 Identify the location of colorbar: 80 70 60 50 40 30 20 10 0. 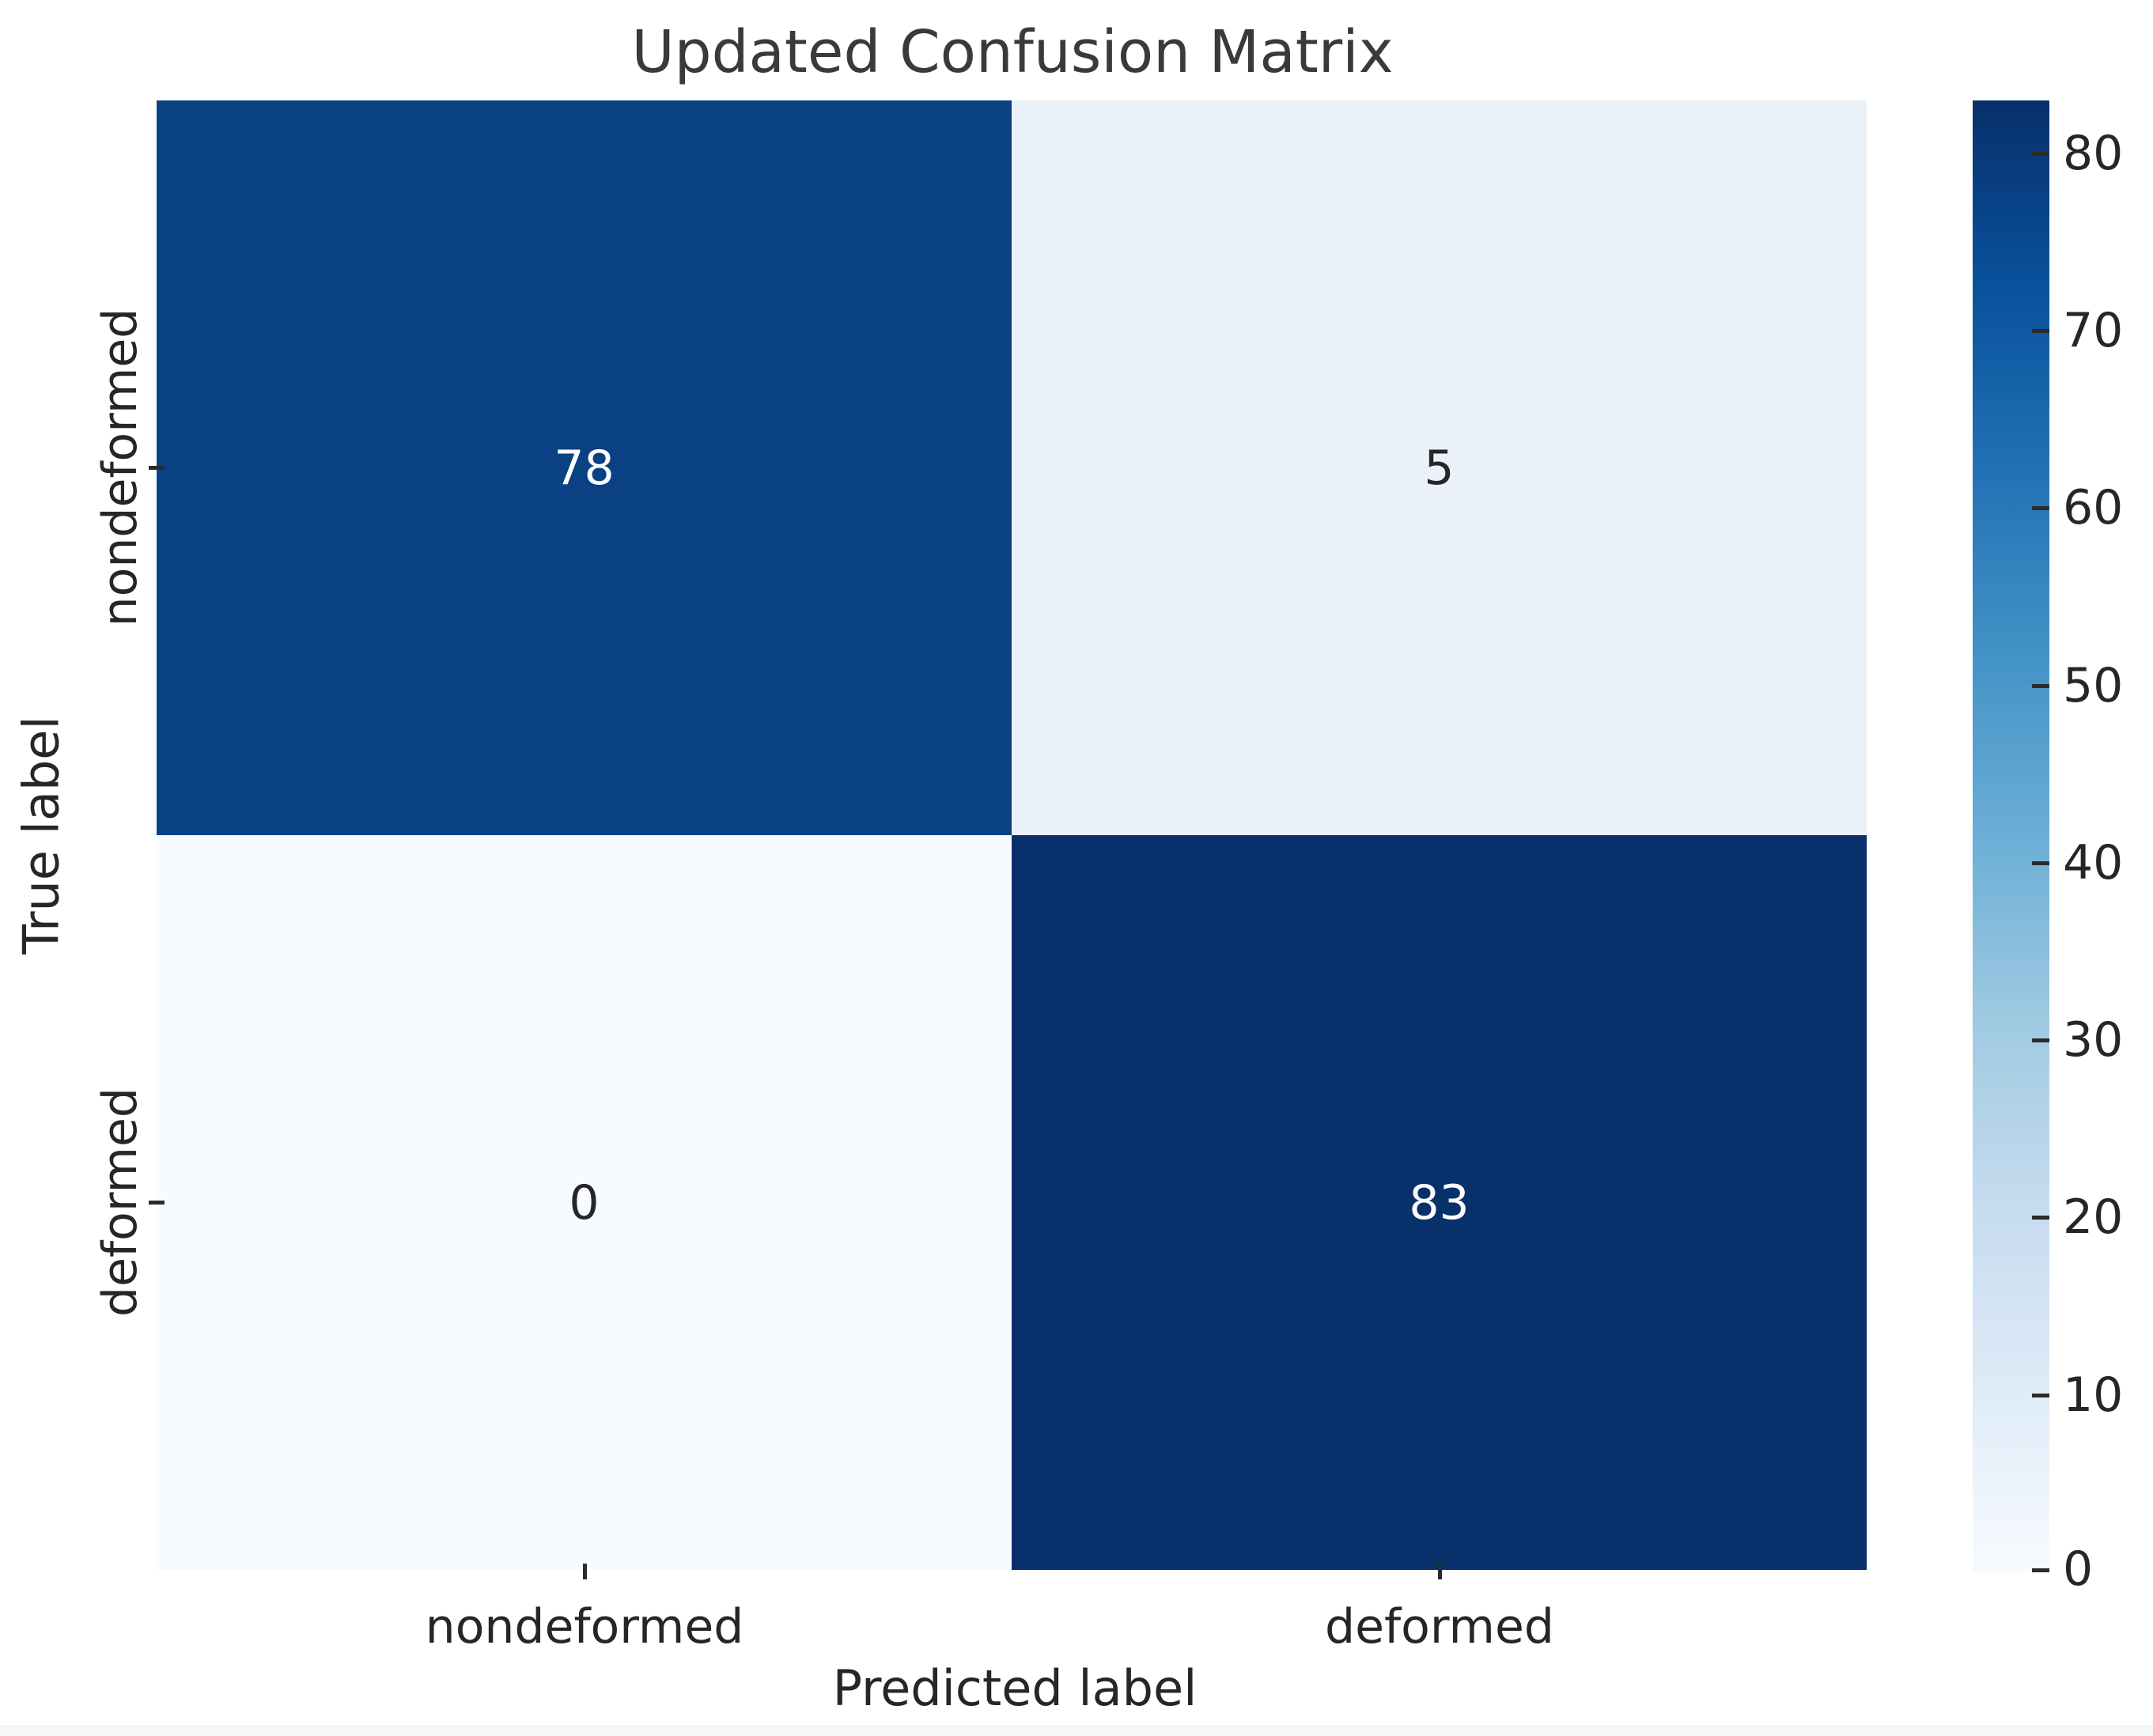
(2063, 847).